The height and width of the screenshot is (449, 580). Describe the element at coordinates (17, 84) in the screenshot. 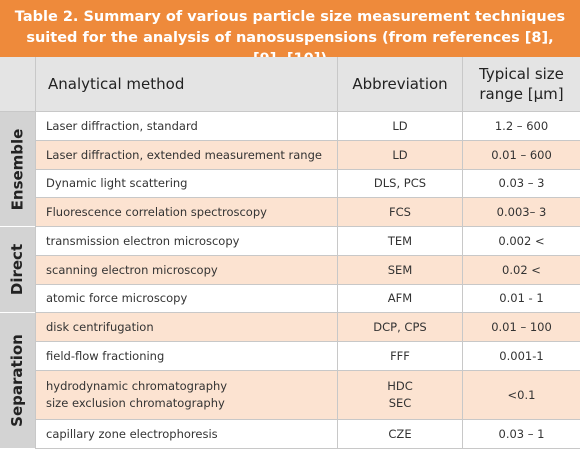

I see `header-cell` at that location.